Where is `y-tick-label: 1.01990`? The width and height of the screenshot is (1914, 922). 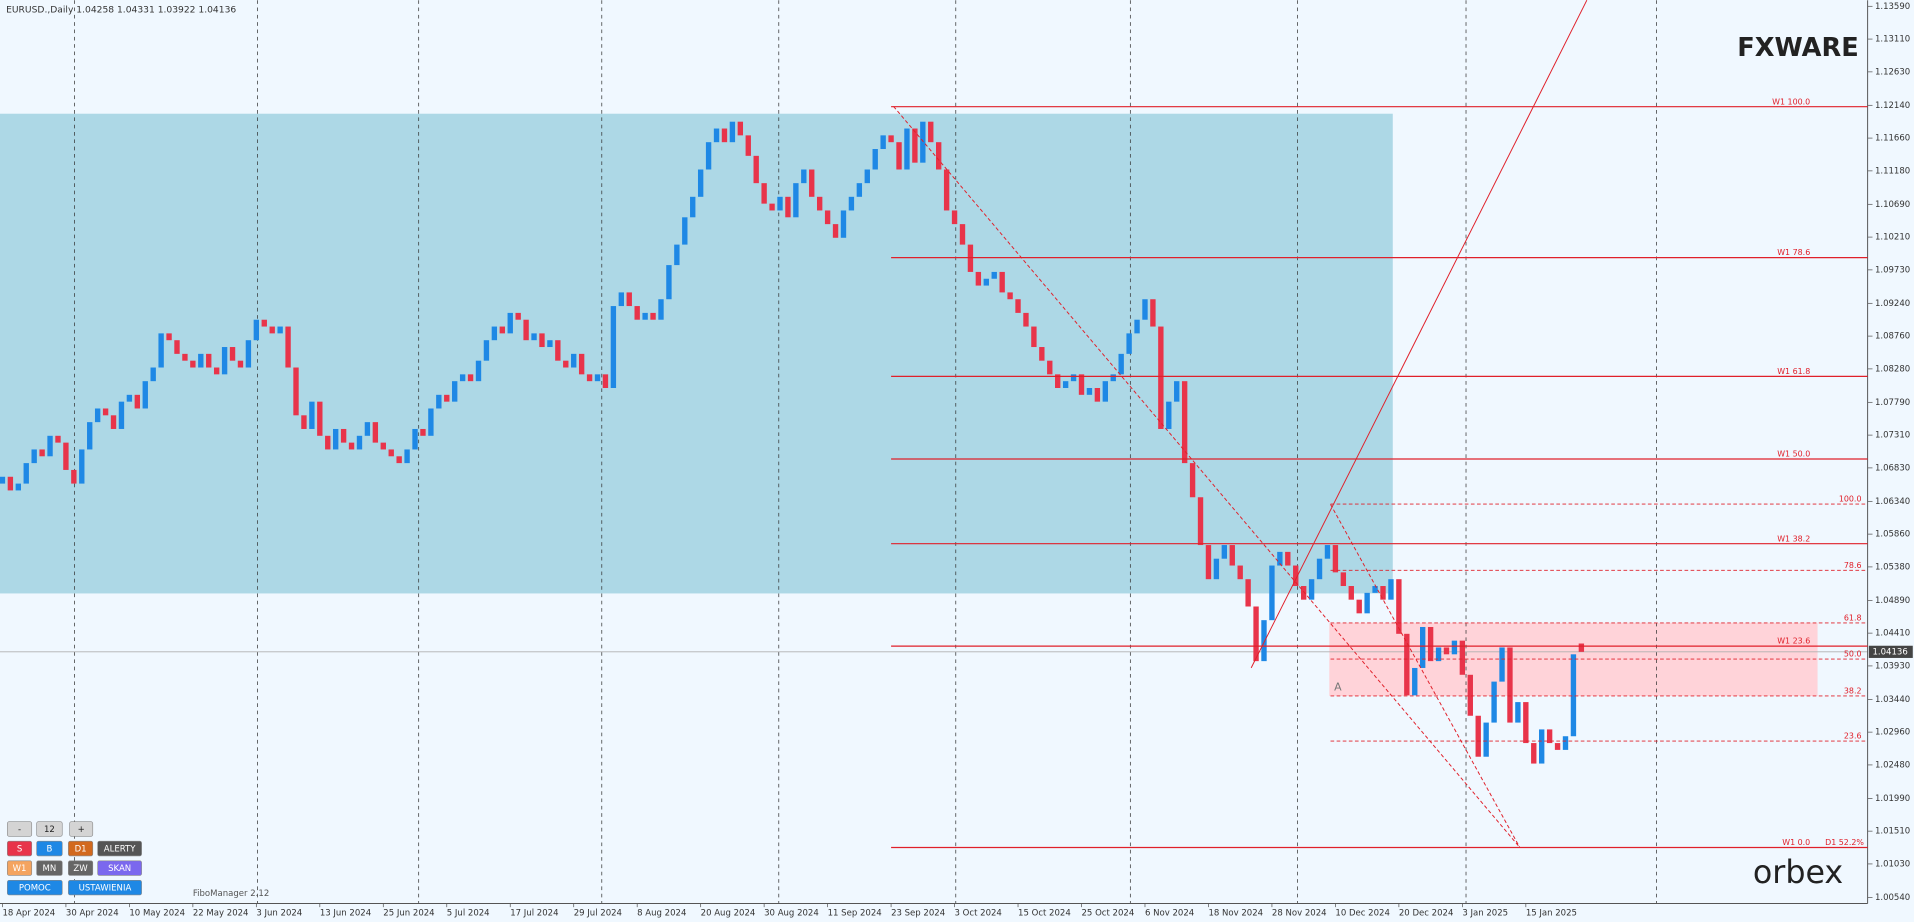
y-tick-label: 1.01990 is located at coordinates (1892, 799).